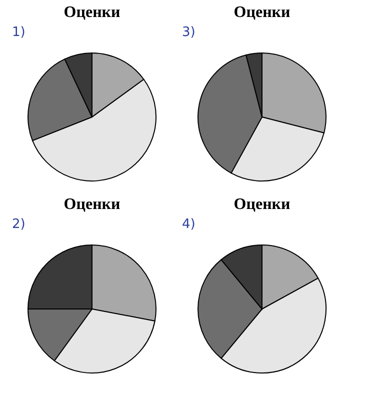  Describe the element at coordinates (19, 32) in the screenshot. I see `text: 1)` at that location.